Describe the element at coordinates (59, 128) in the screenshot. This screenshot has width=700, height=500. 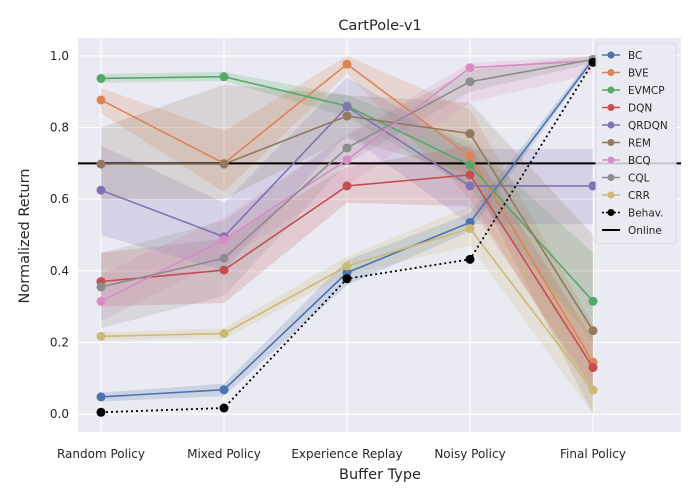
I see `y-tick-label: 0.8` at that location.